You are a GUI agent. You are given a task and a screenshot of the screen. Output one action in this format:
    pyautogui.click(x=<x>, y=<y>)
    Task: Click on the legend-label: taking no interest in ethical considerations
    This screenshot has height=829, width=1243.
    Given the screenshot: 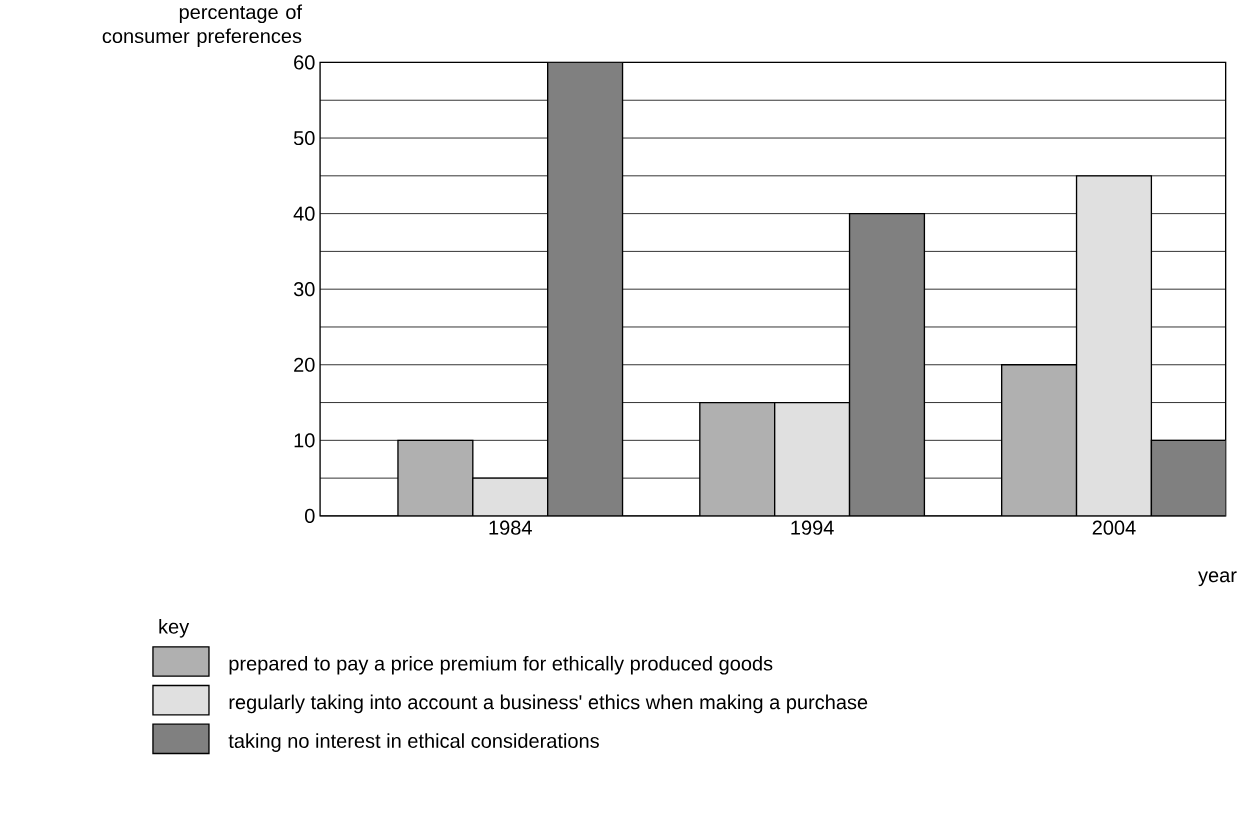 What is the action you would take?
    pyautogui.click(x=413, y=742)
    